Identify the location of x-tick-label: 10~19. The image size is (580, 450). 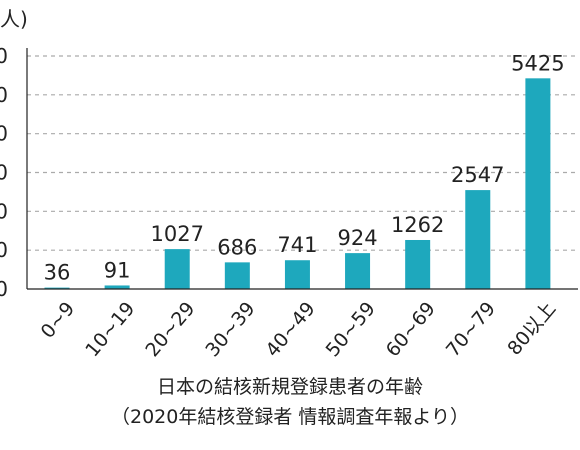
(110, 329).